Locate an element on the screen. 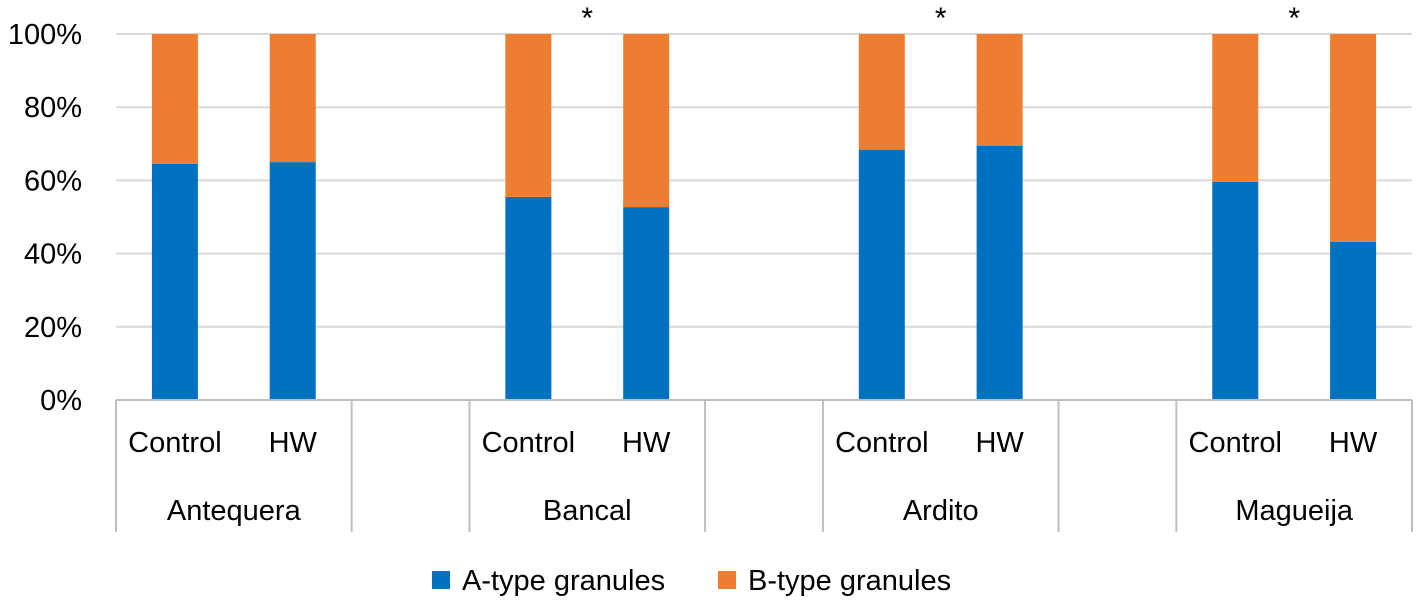  y-tick-label: 100% is located at coordinates (45, 35).